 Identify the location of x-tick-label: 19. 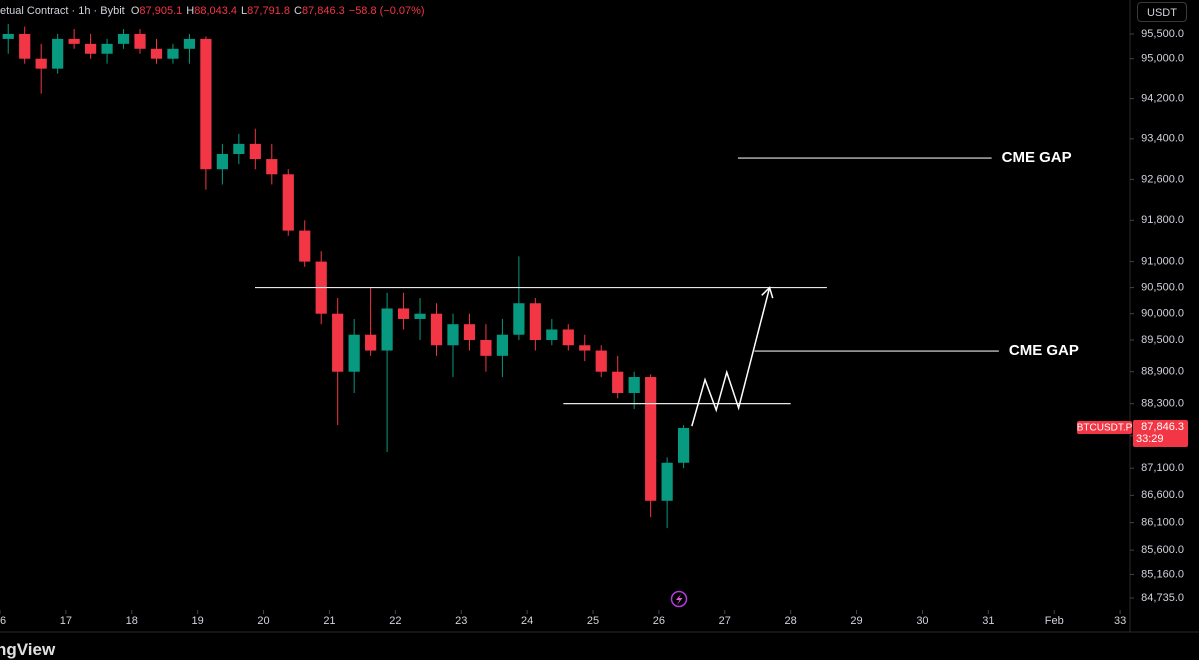
(198, 621).